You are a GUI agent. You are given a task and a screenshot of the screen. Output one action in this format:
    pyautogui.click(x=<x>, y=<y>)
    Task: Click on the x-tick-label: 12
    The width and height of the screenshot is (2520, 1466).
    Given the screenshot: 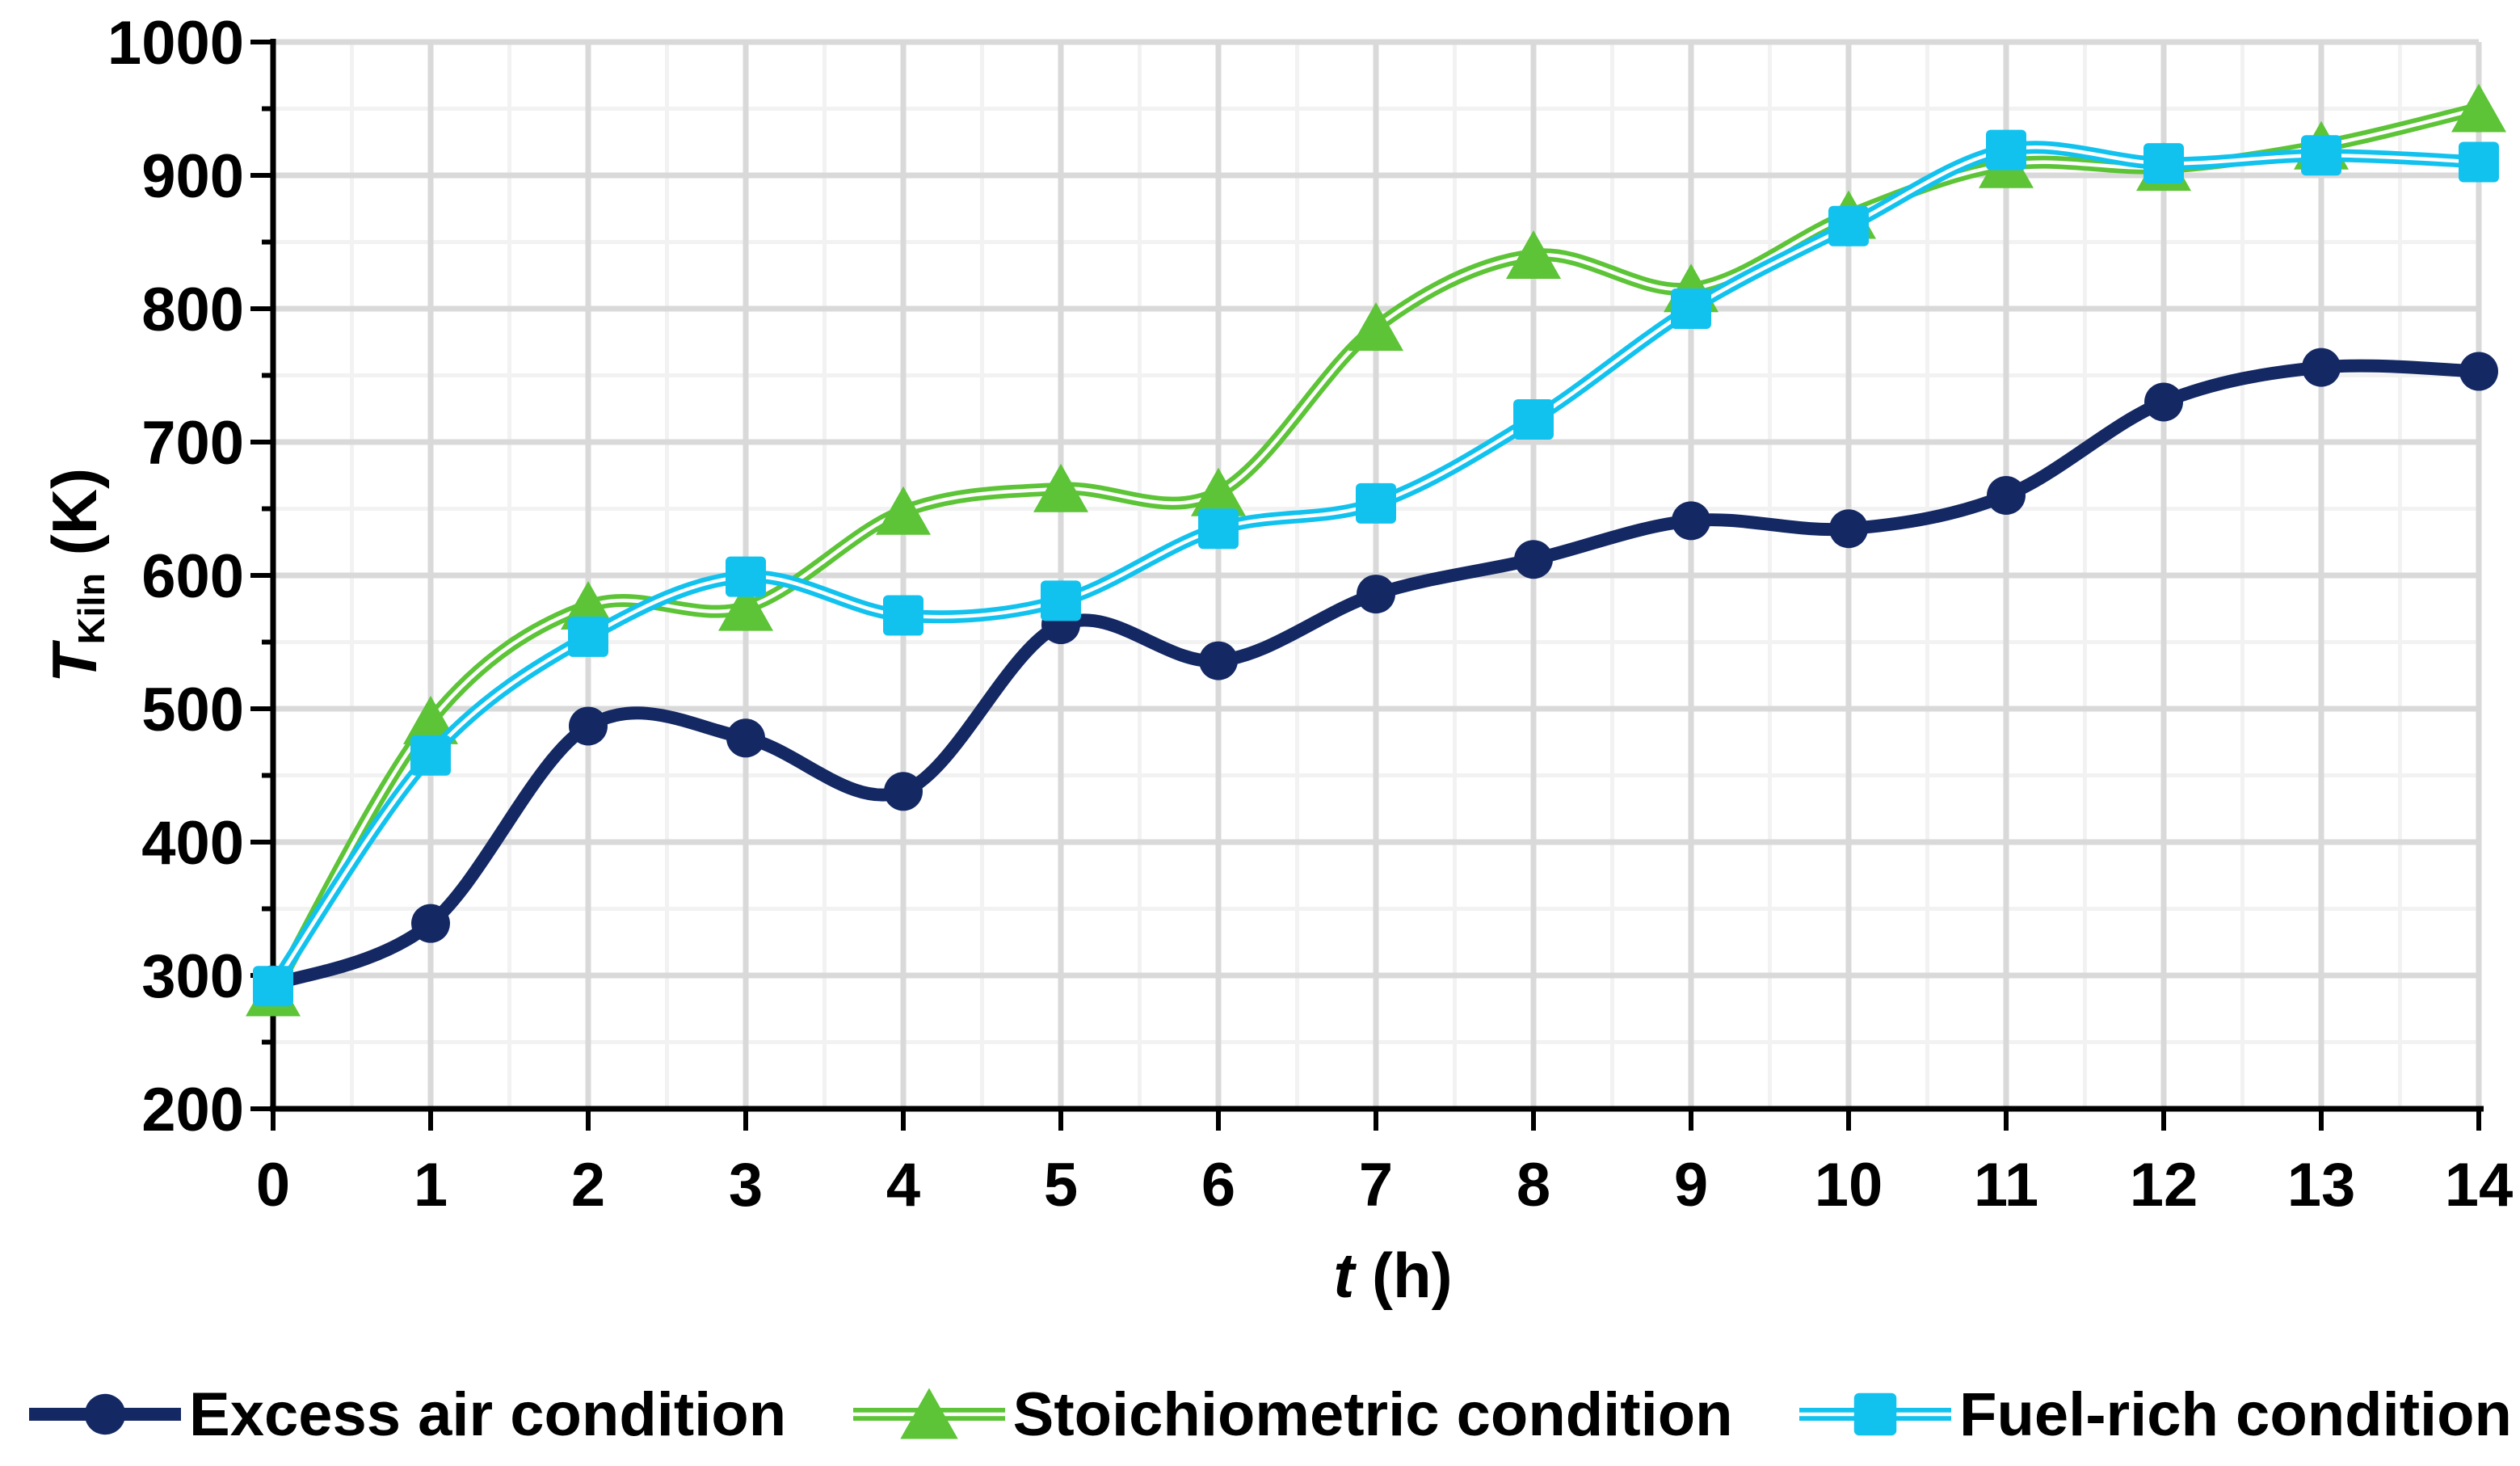 What is the action you would take?
    pyautogui.click(x=2164, y=1185)
    